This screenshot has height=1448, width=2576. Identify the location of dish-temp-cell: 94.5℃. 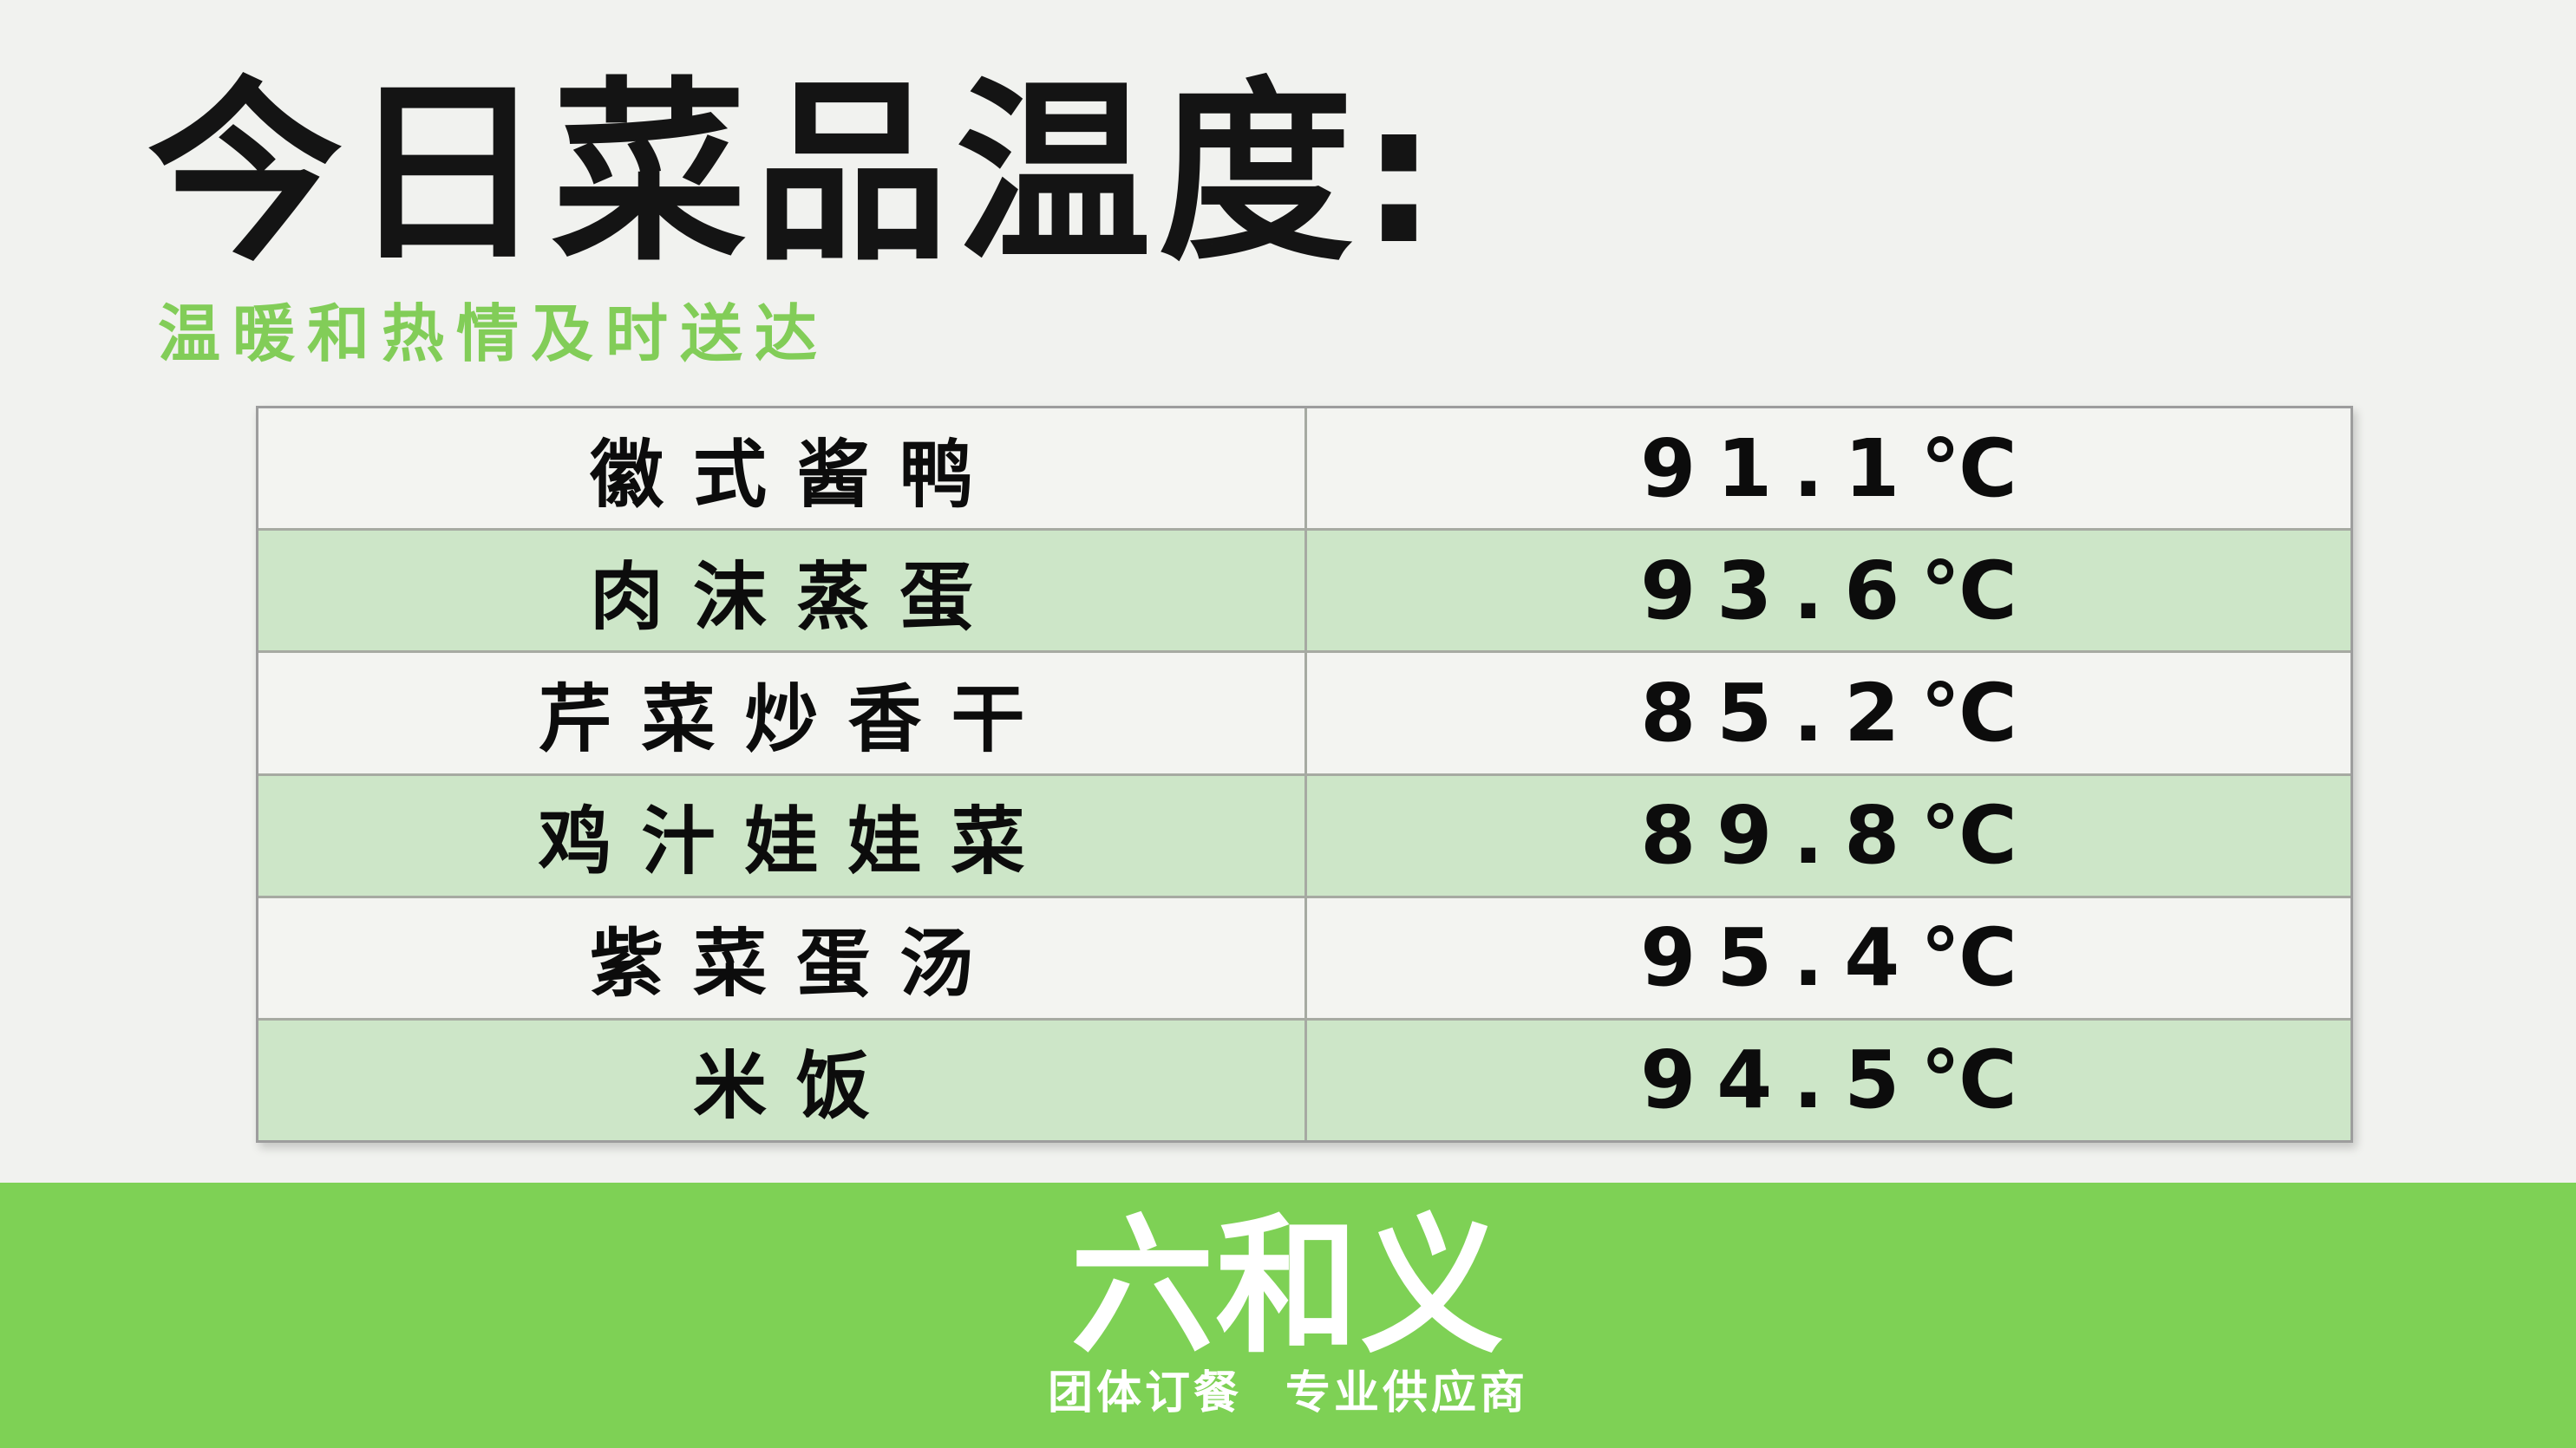
(1839, 1080).